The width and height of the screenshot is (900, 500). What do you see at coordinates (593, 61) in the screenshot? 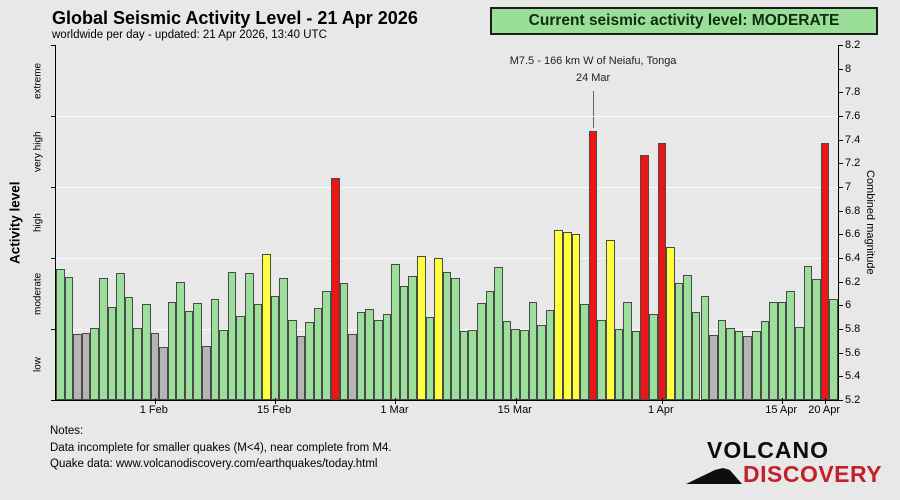
I see `annotation-event-text: M7.5 - 166 km W of Neiafu, Tonga` at bounding box center [593, 61].